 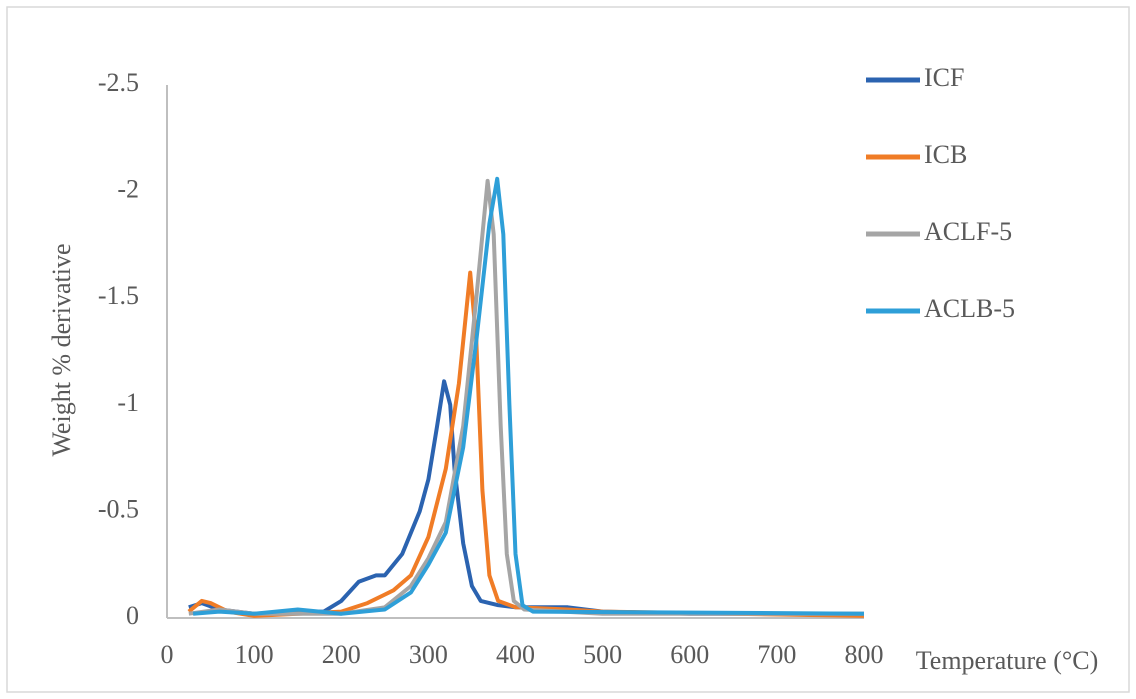 What do you see at coordinates (167, 654) in the screenshot?
I see `x-tick-label: 0` at bounding box center [167, 654].